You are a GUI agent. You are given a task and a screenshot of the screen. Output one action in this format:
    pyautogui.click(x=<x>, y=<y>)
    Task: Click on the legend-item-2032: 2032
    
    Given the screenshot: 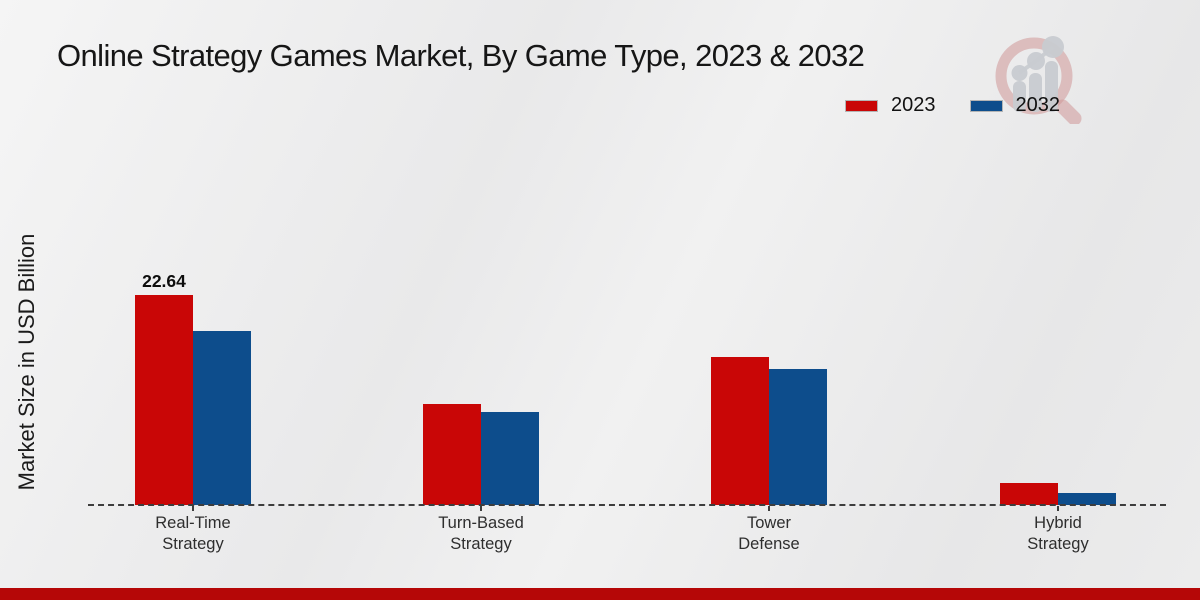 What is the action you would take?
    pyautogui.click(x=1015, y=105)
    